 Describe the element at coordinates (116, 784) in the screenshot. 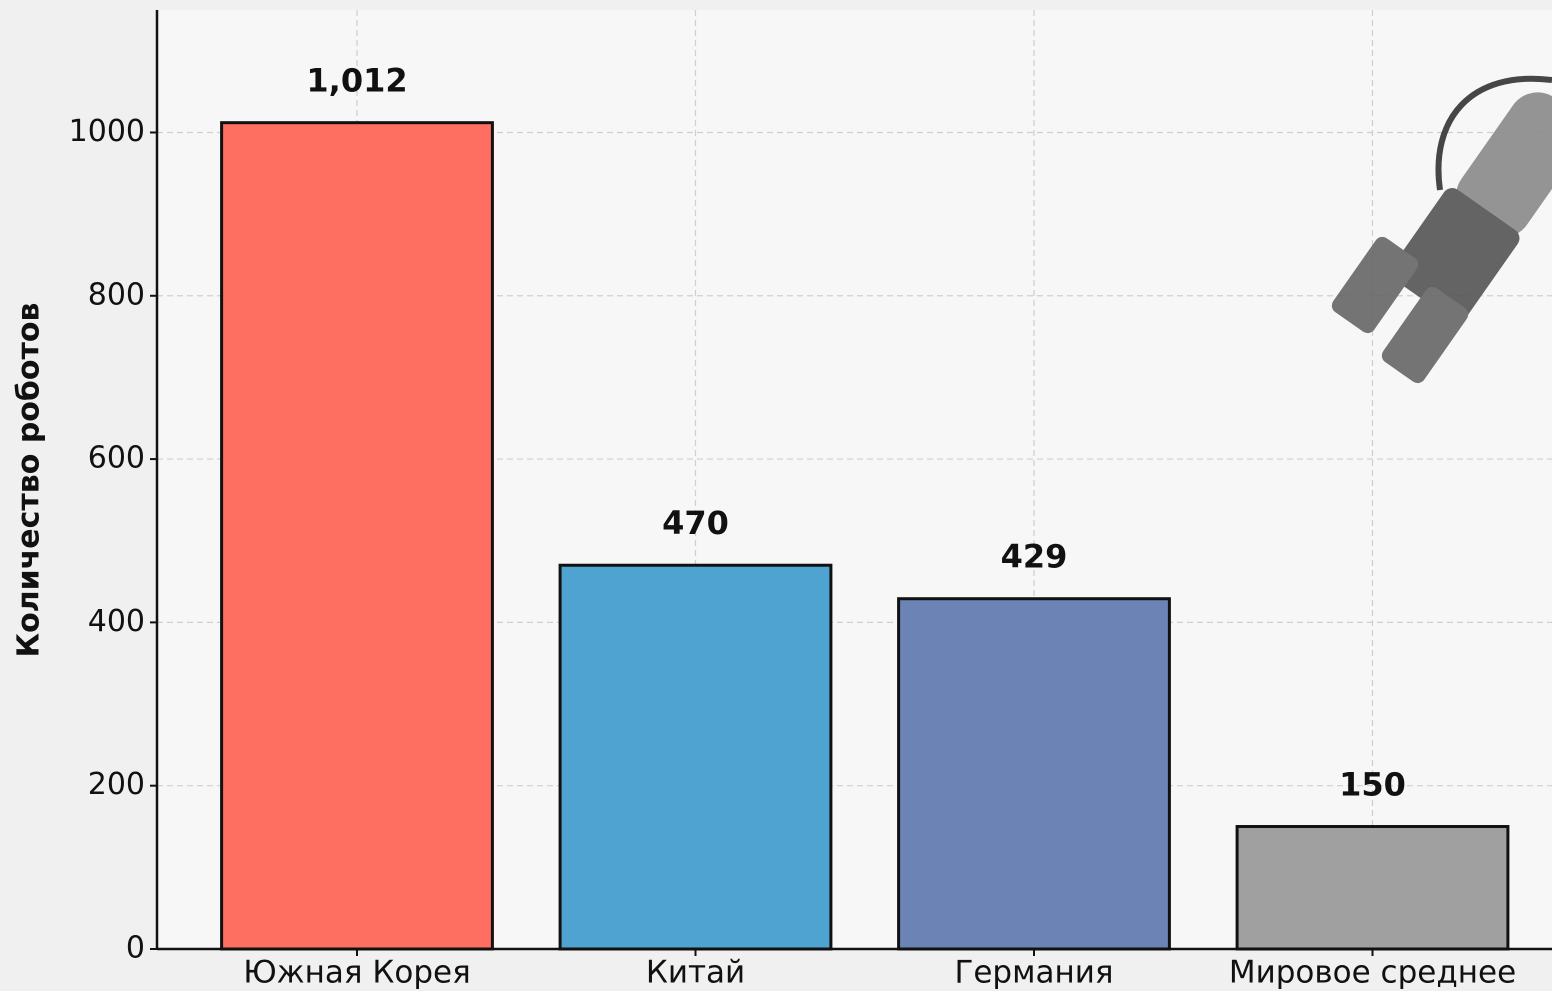

I see `y-tick-label: 200` at that location.